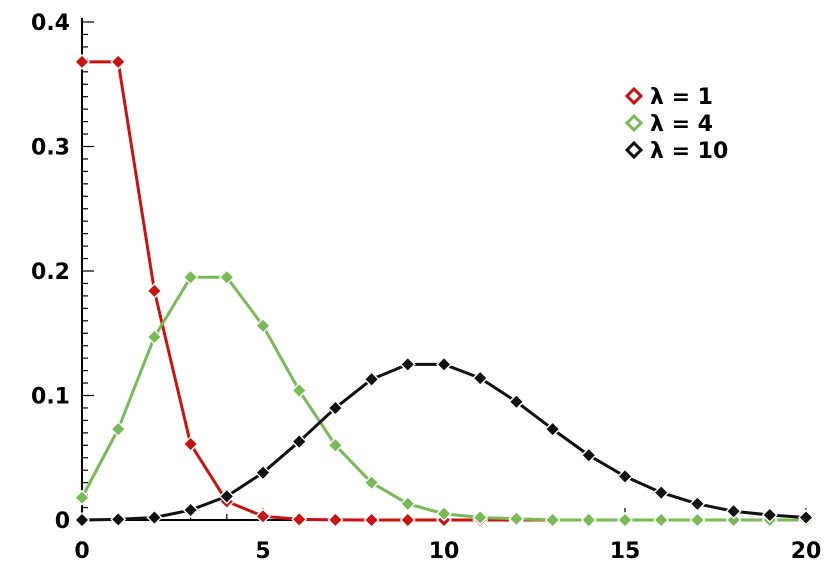  What do you see at coordinates (444, 551) in the screenshot?
I see `x-tick-label: 10` at bounding box center [444, 551].